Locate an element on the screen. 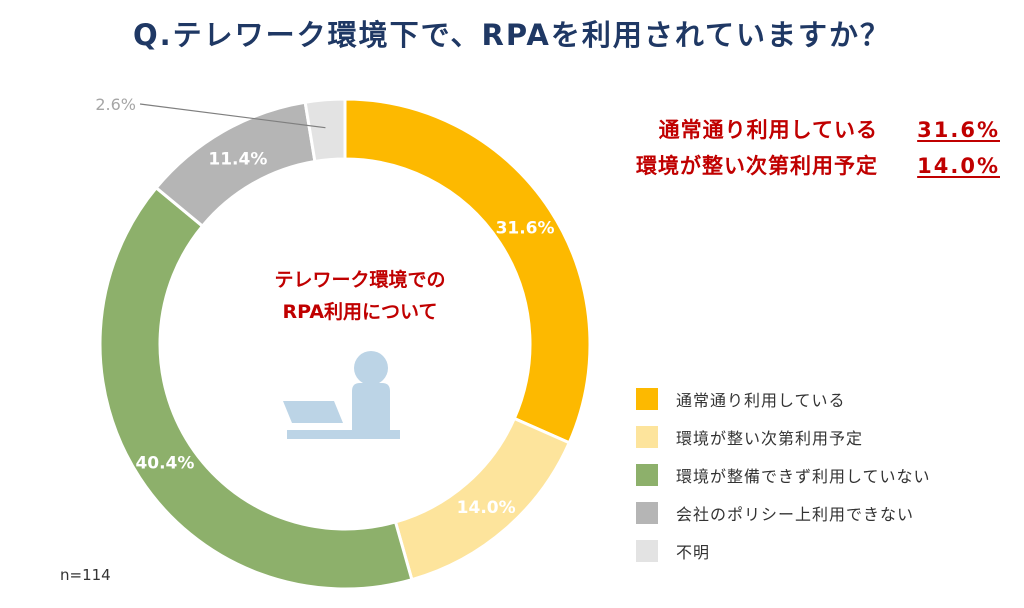  legend-label: 会社のポリシー上利用できない is located at coordinates (795, 514).